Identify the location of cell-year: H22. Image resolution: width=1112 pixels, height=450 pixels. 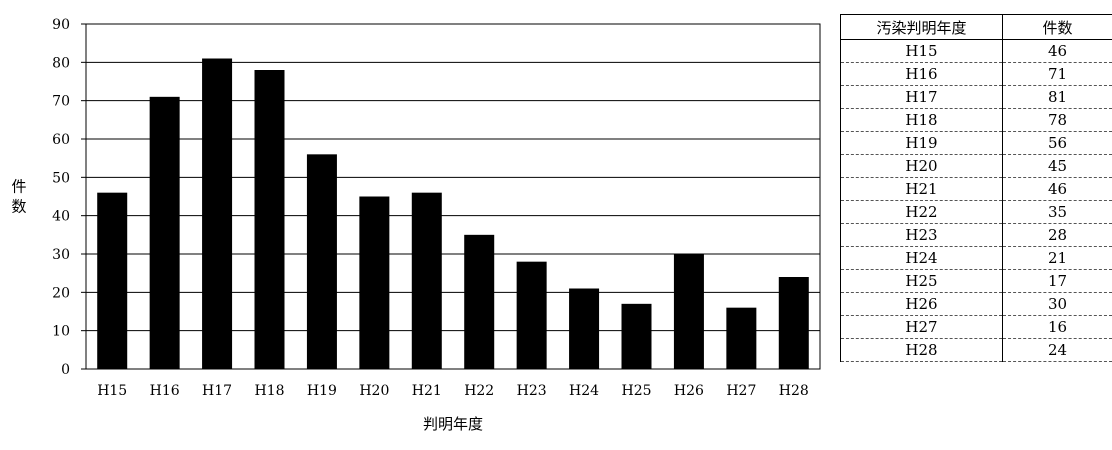
(921, 212).